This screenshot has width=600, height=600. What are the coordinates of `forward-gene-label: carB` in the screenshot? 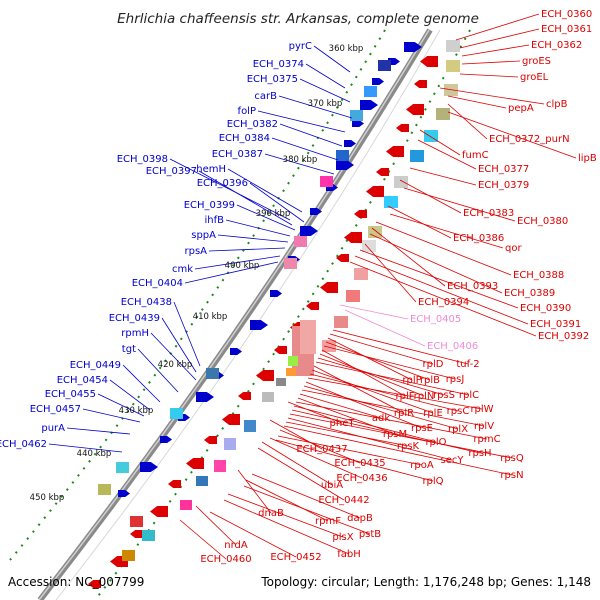 It's located at (265, 96).